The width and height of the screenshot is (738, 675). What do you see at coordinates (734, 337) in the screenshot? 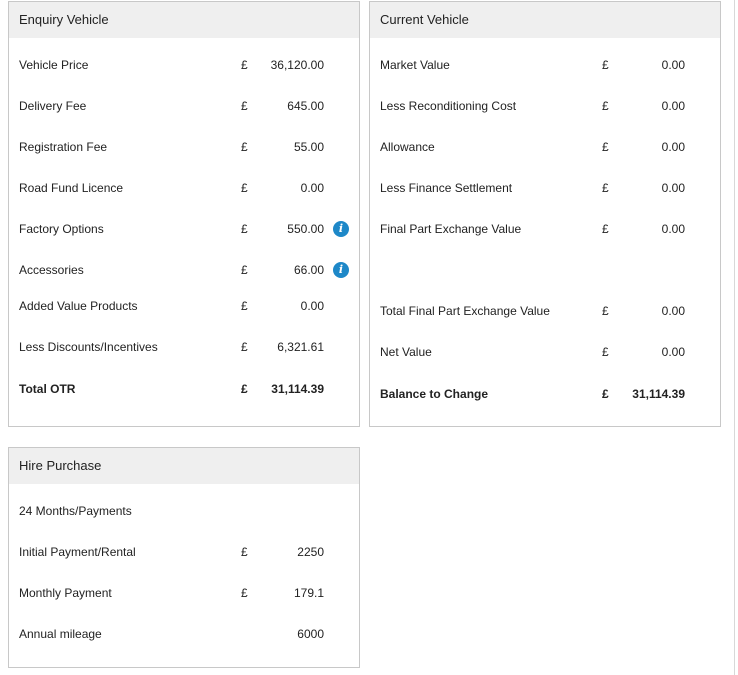
I see `scroll-edge` at bounding box center [734, 337].